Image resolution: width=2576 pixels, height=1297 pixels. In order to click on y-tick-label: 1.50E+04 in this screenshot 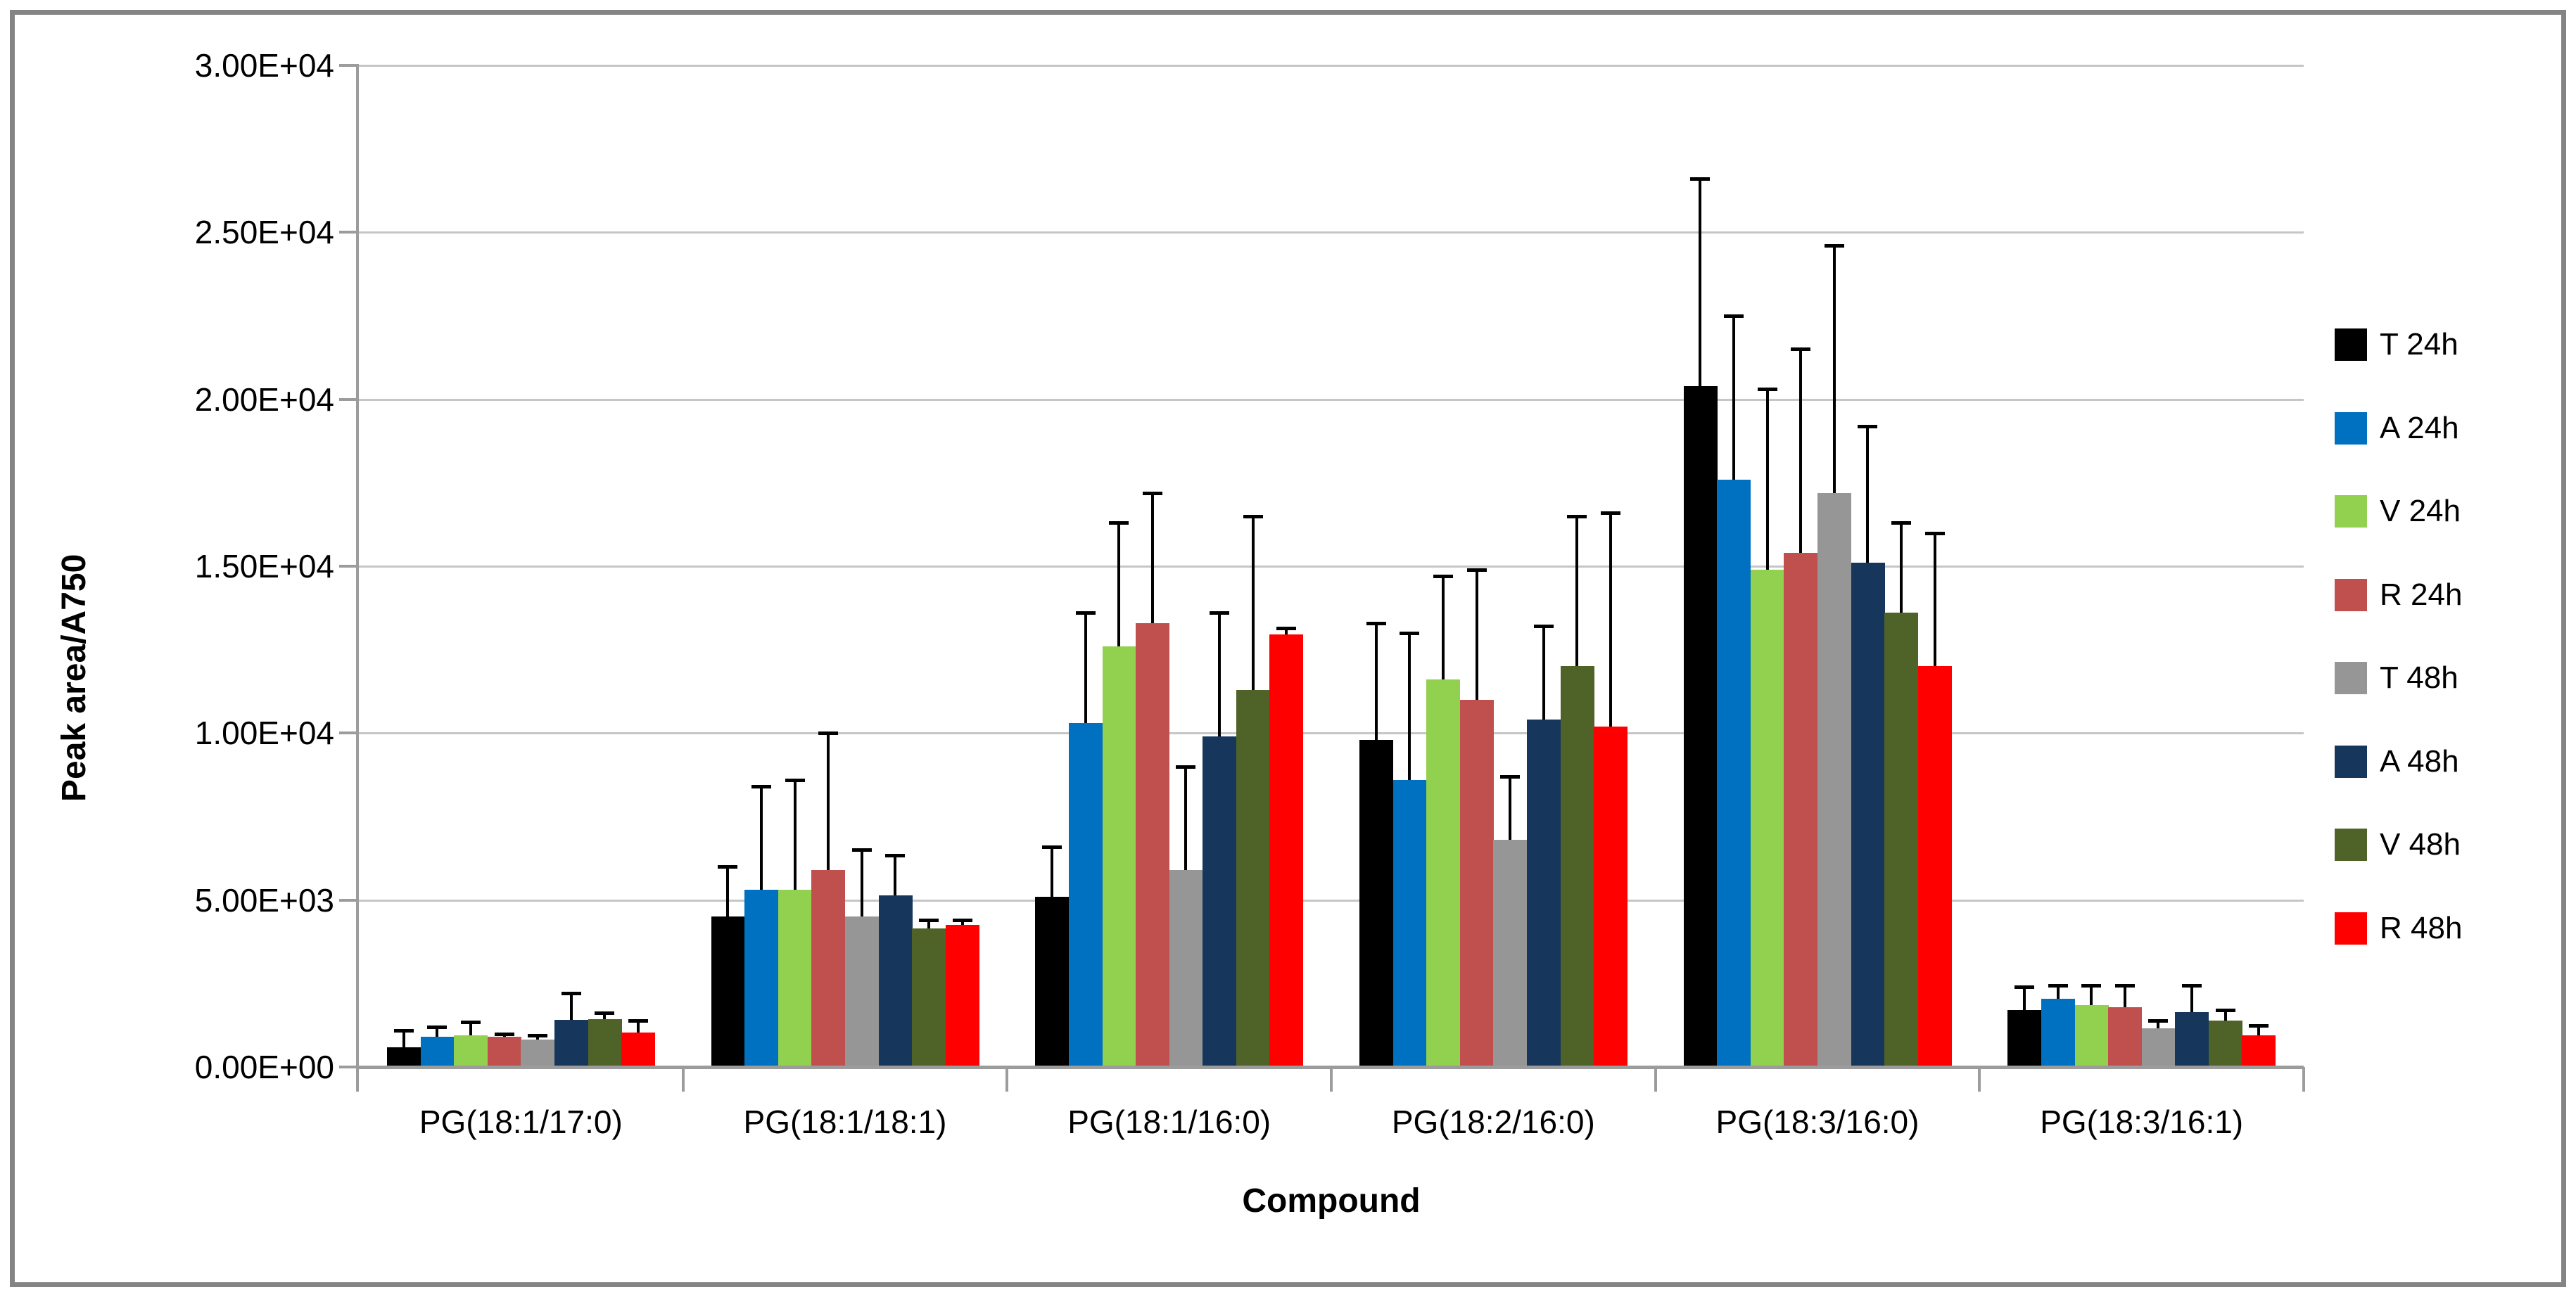, I will do `click(264, 566)`.